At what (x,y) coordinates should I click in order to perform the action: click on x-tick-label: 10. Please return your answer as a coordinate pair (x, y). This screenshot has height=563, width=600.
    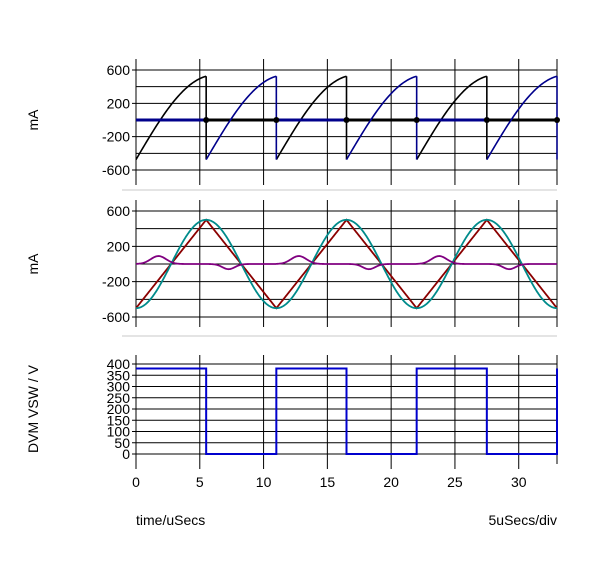
    Looking at the image, I should click on (264, 482).